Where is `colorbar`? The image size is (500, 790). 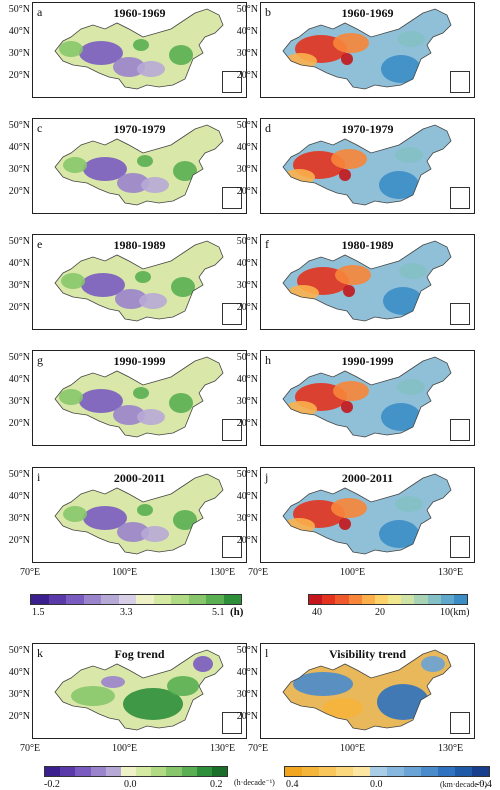 colorbar is located at coordinates (387, 771).